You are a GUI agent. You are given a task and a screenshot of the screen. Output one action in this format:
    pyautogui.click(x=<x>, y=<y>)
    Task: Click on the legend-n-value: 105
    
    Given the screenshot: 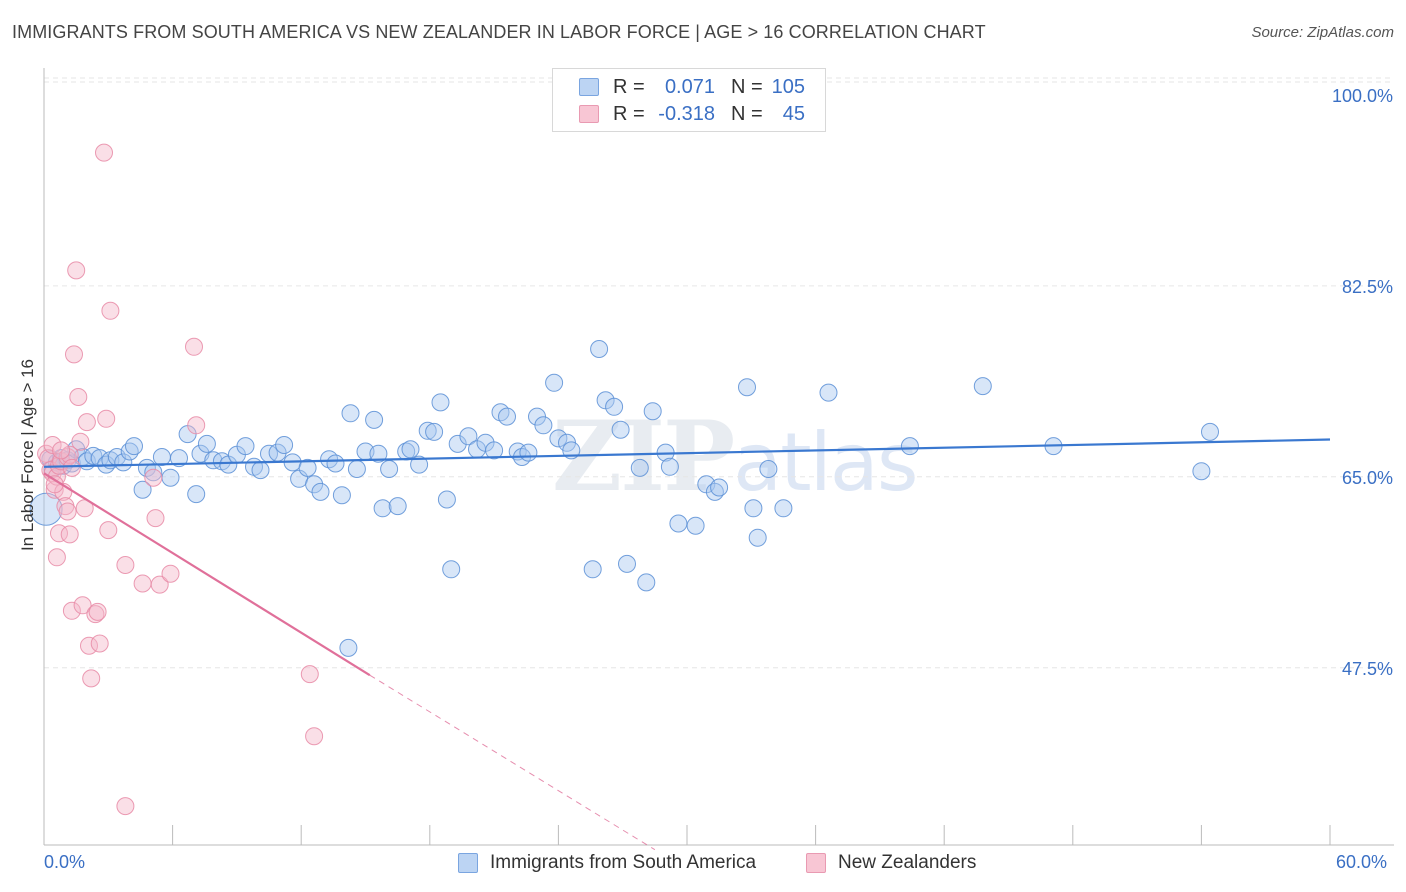 What is the action you would take?
    pyautogui.click(x=788, y=86)
    